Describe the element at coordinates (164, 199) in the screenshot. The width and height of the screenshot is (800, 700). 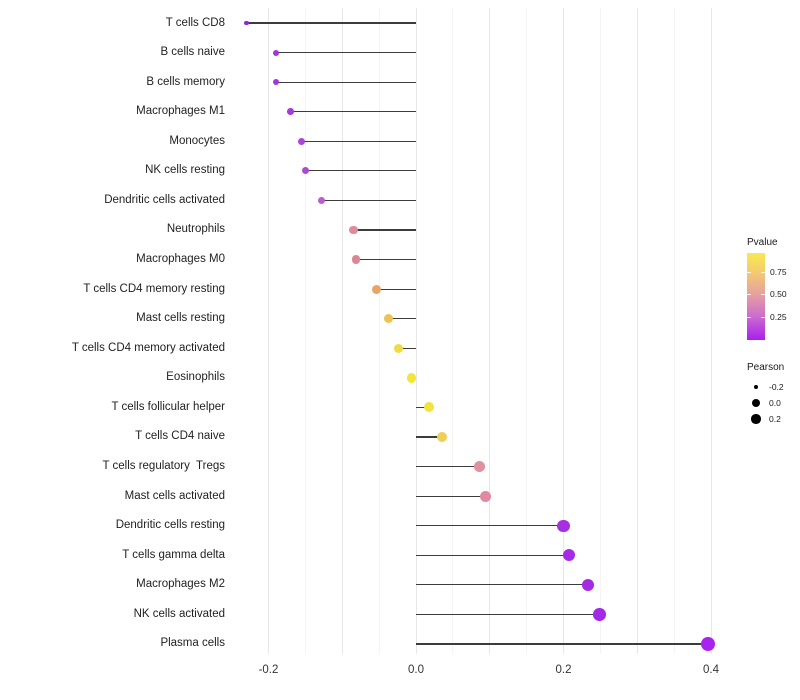
I see `y-axis-label: Dendritic cells activated` at that location.